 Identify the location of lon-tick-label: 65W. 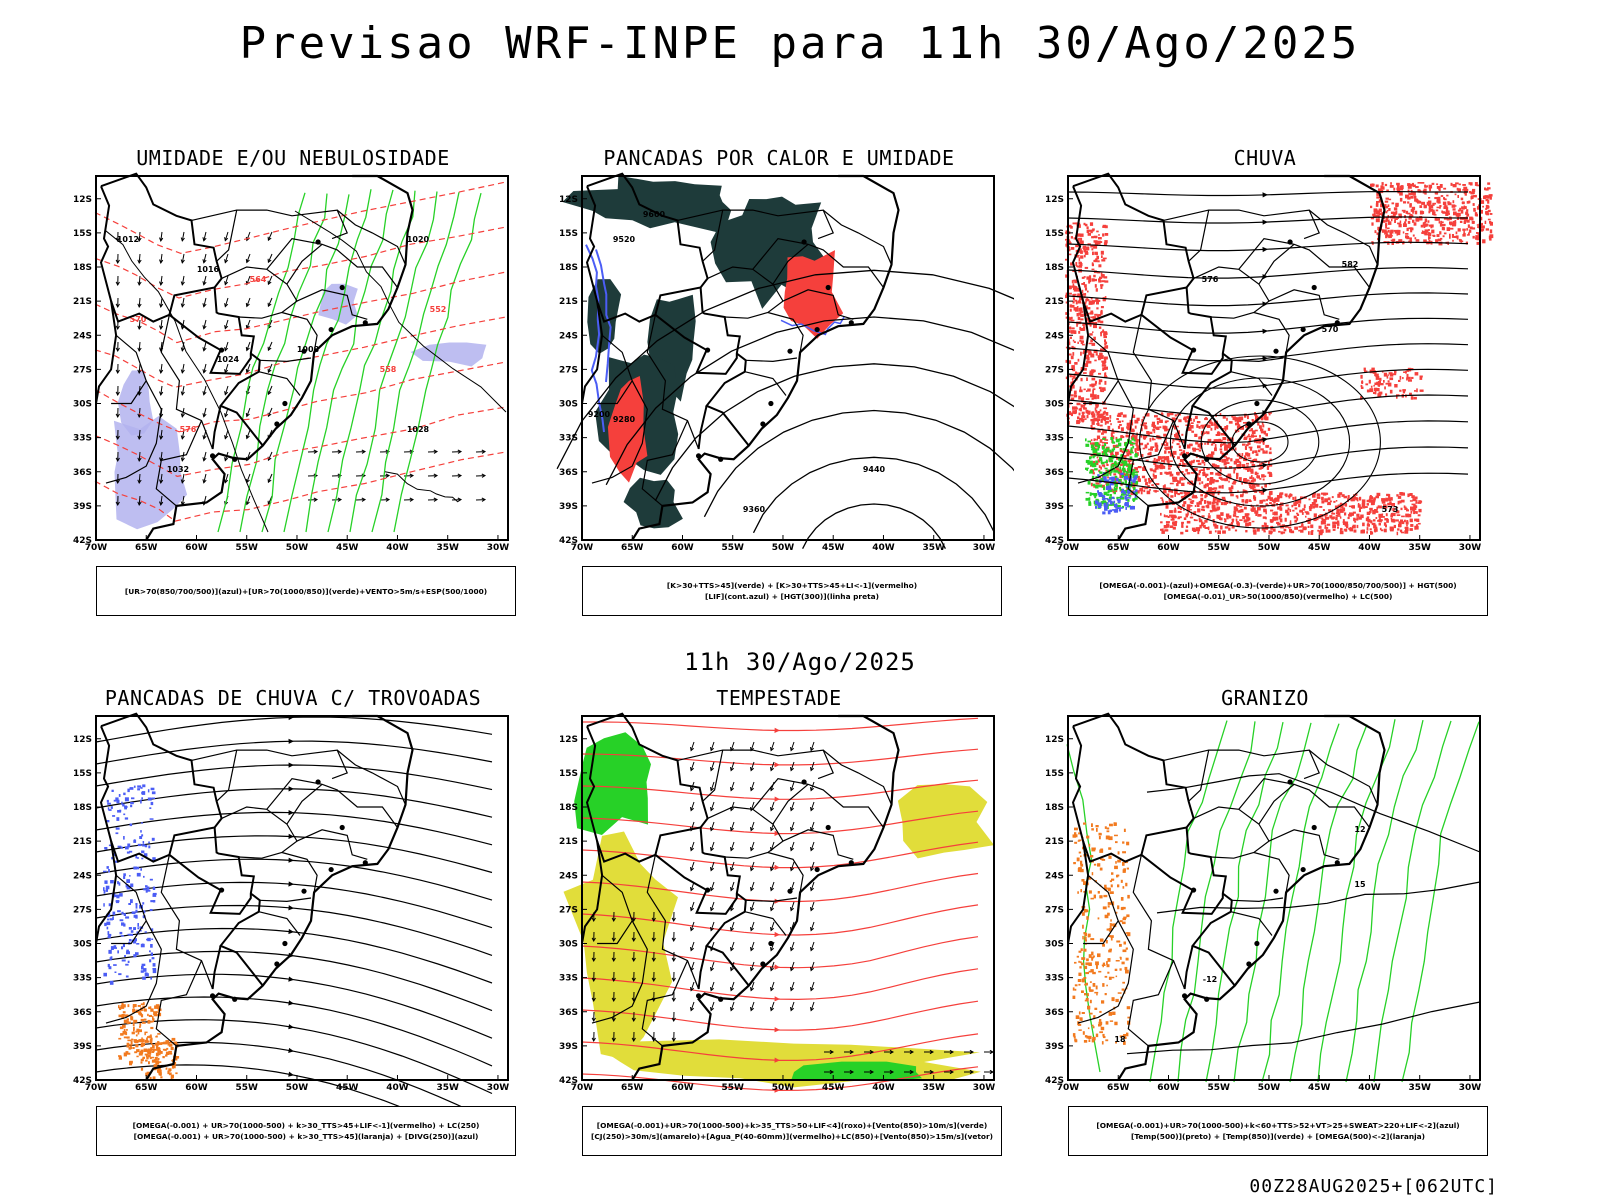
(632, 548).